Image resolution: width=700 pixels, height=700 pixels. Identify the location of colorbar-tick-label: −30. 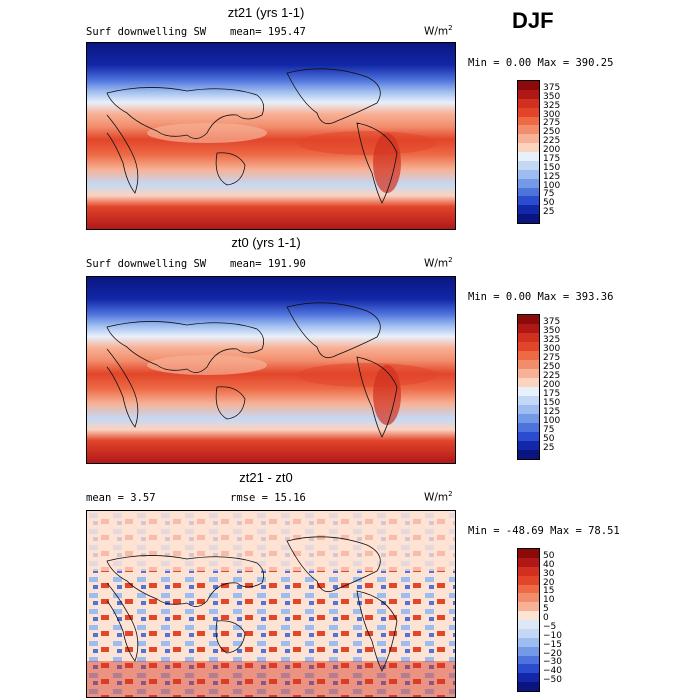
(552, 662).